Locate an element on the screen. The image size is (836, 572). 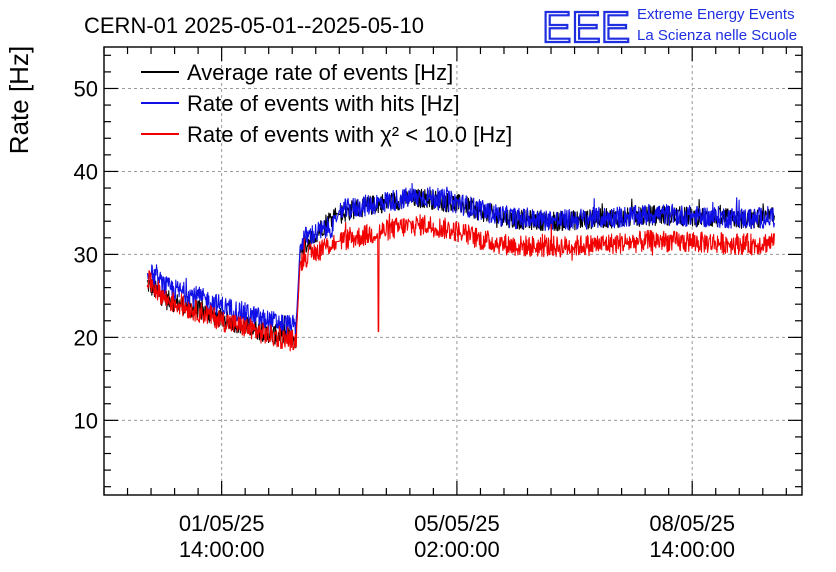
chart-title: CERN-01 2025-05-01--2025-05-10 is located at coordinates (254, 25).